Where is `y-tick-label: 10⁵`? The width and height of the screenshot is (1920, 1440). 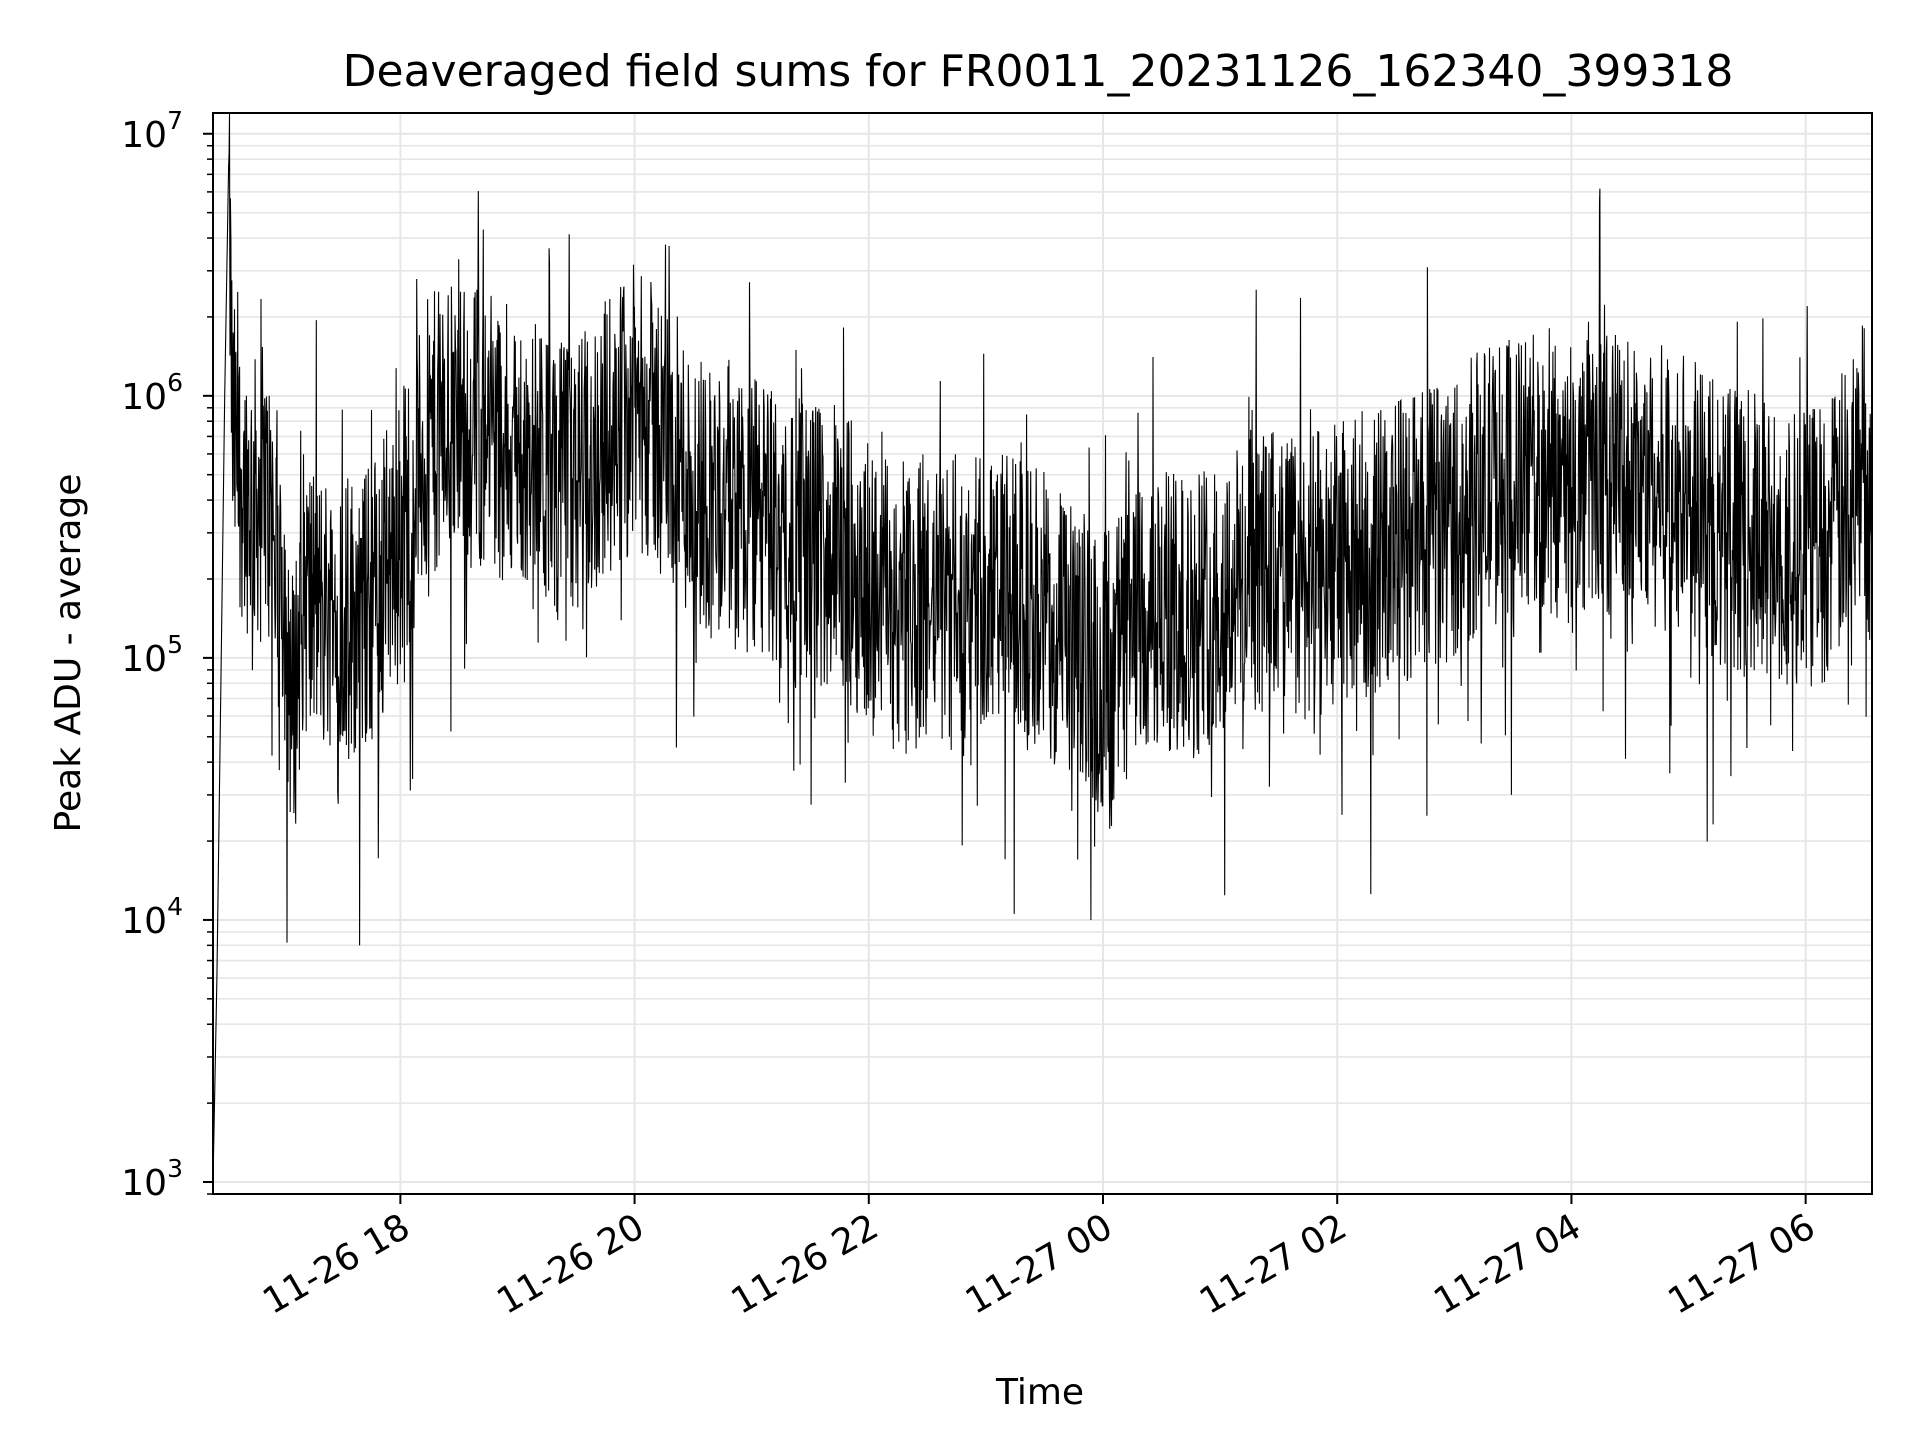 y-tick-label: 10⁵ is located at coordinates (152, 655).